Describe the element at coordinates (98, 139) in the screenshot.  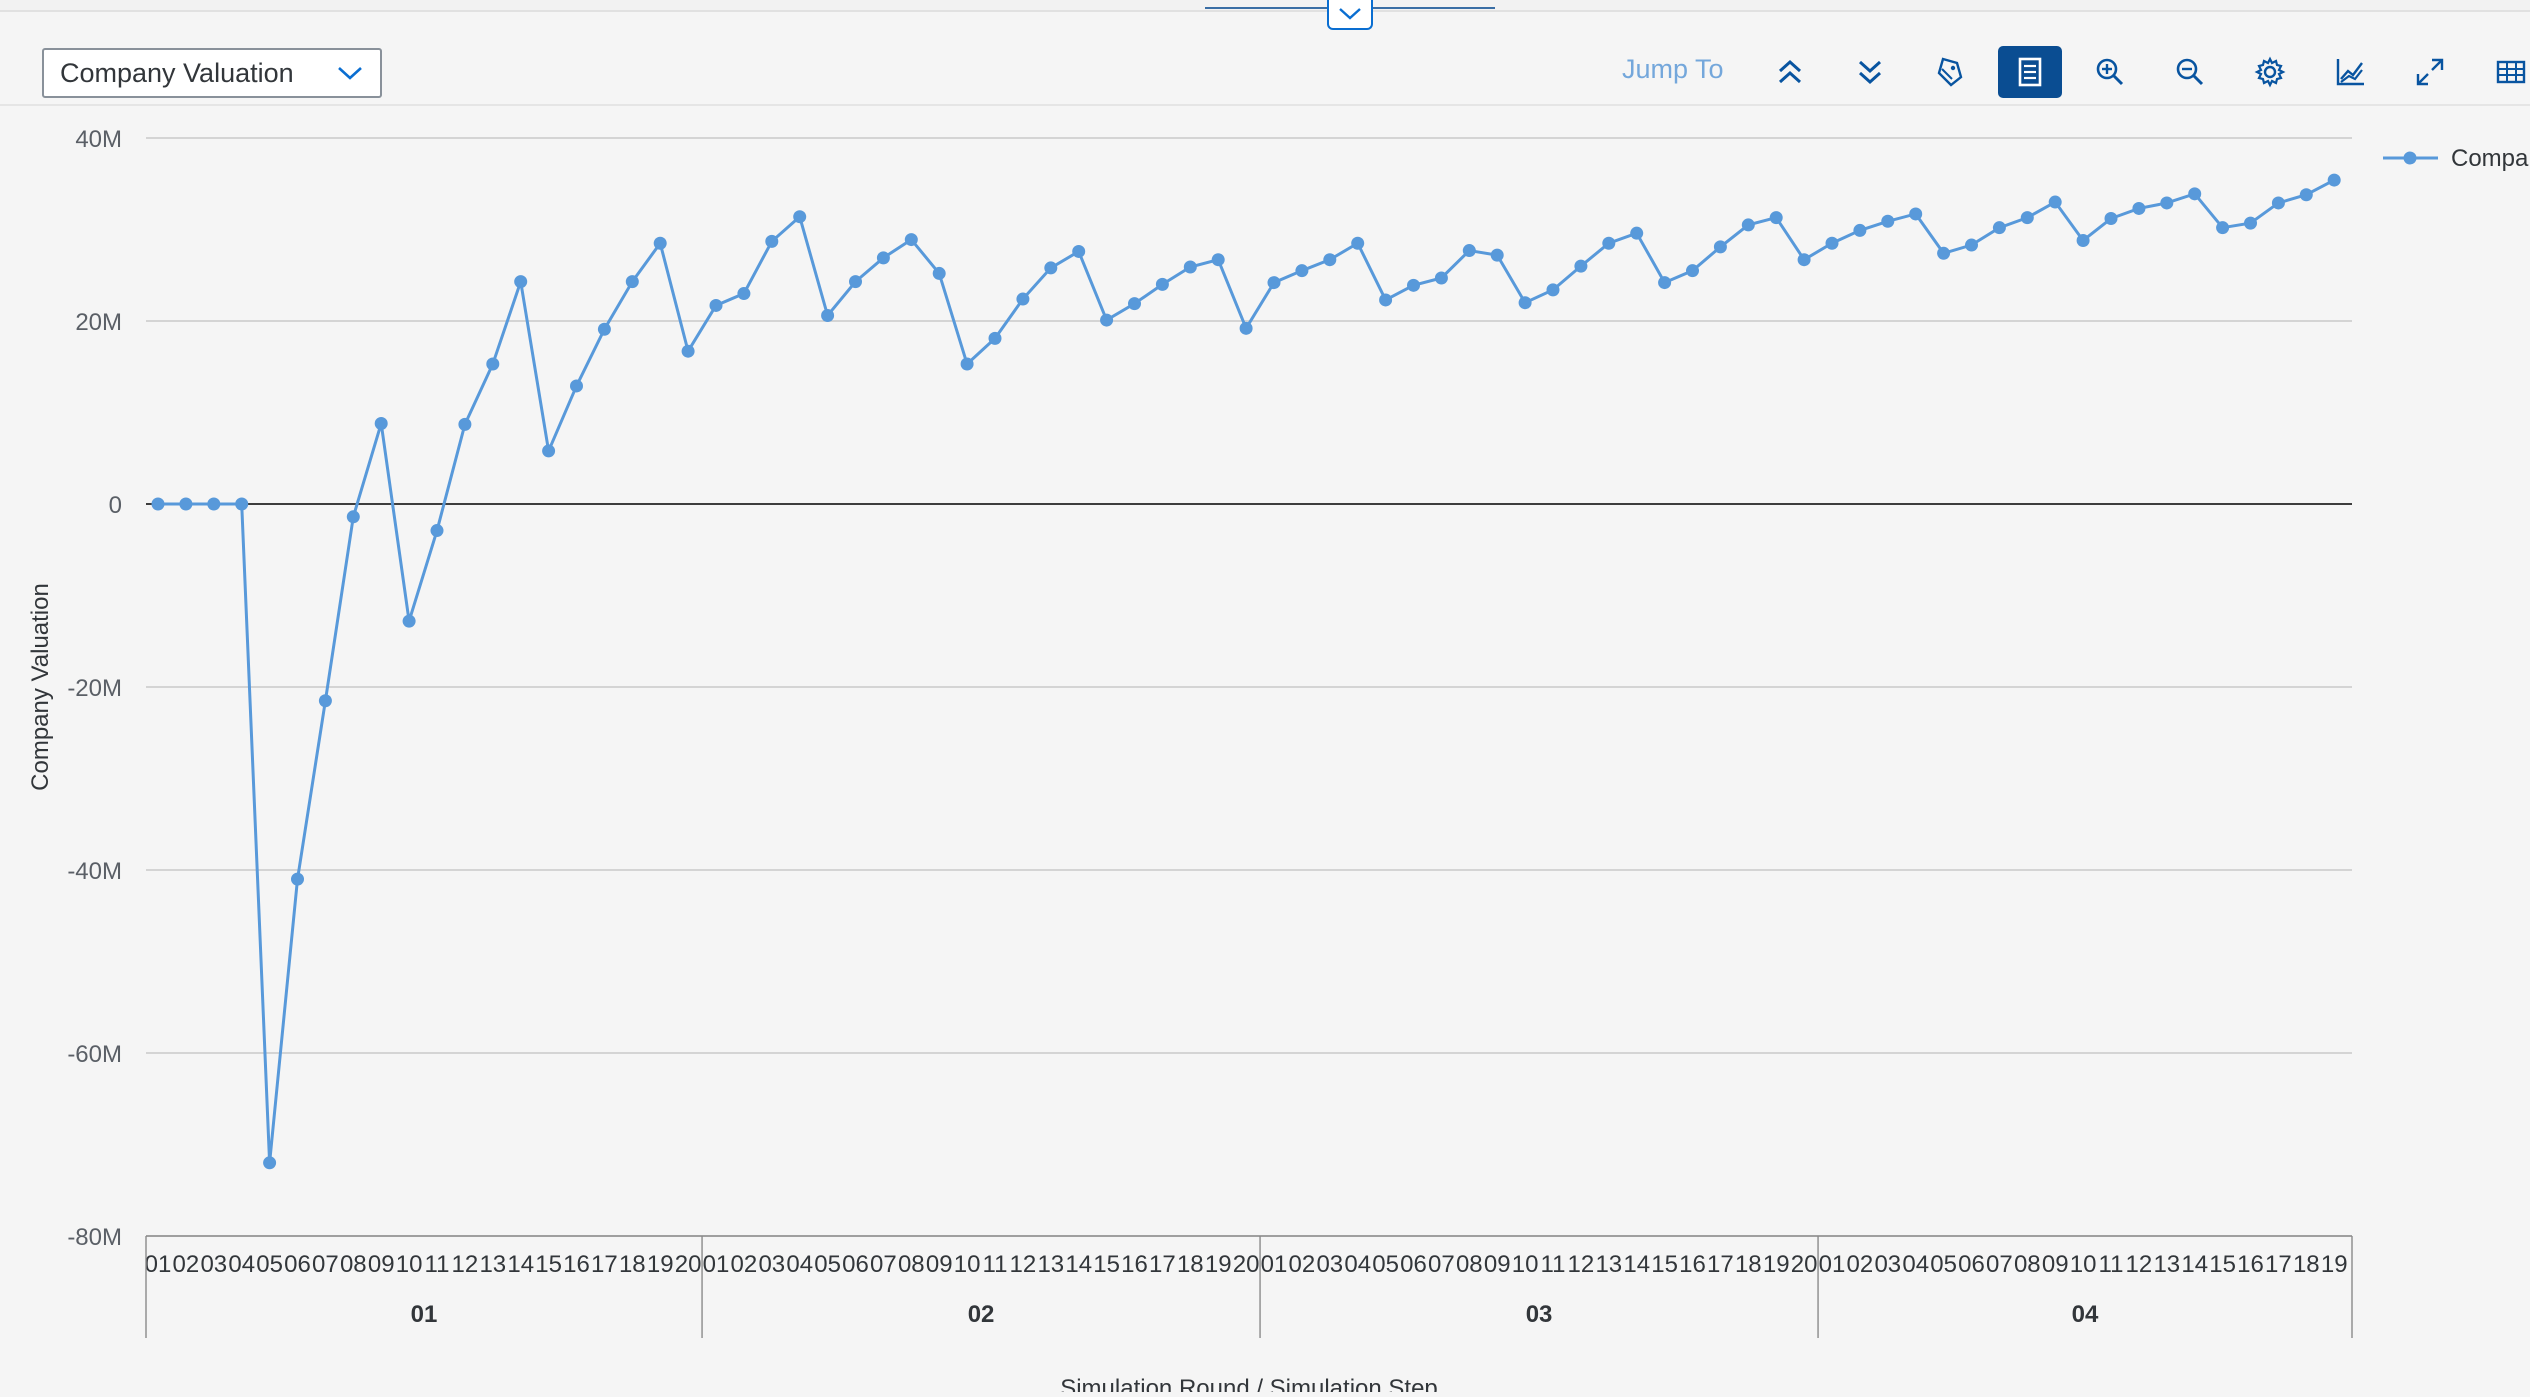
I see `y-tick-label: 40M` at that location.